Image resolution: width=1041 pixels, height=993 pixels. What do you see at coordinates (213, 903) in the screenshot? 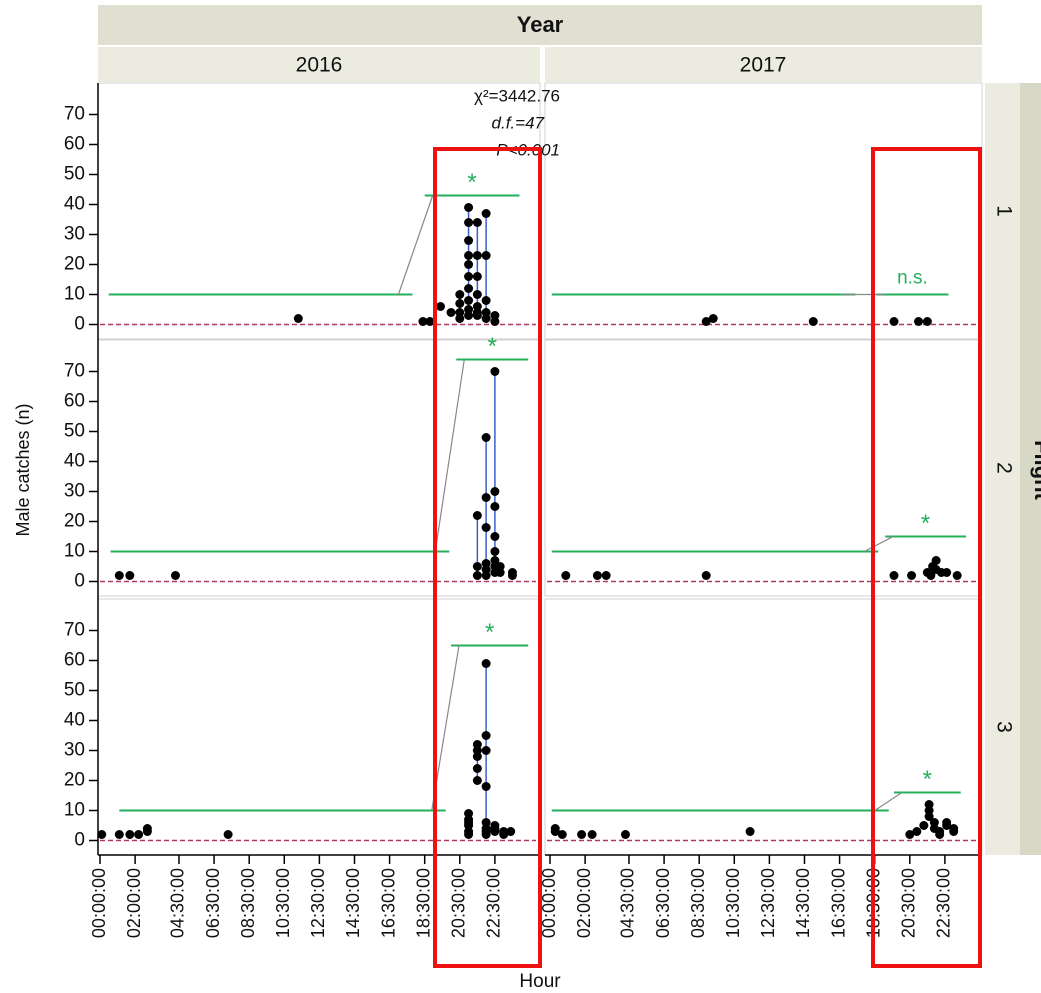
I see `x-tick-label: 06:30:00` at bounding box center [213, 903].